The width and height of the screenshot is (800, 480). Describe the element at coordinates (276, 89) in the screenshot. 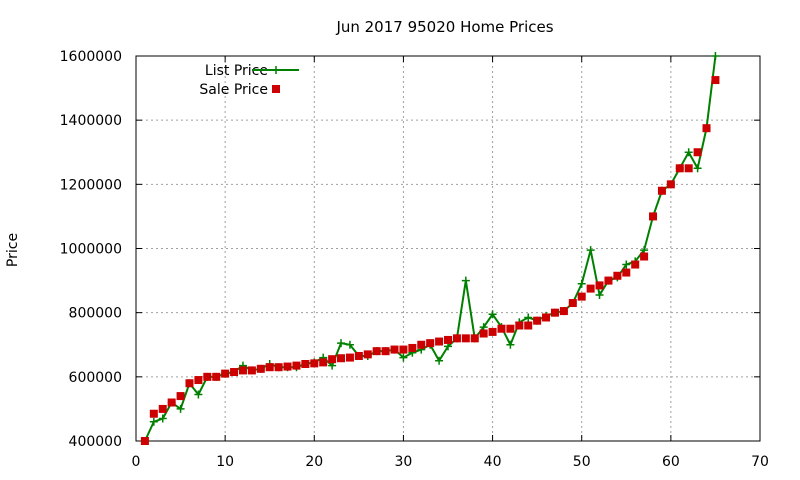

I see `legend-square-sample` at that location.